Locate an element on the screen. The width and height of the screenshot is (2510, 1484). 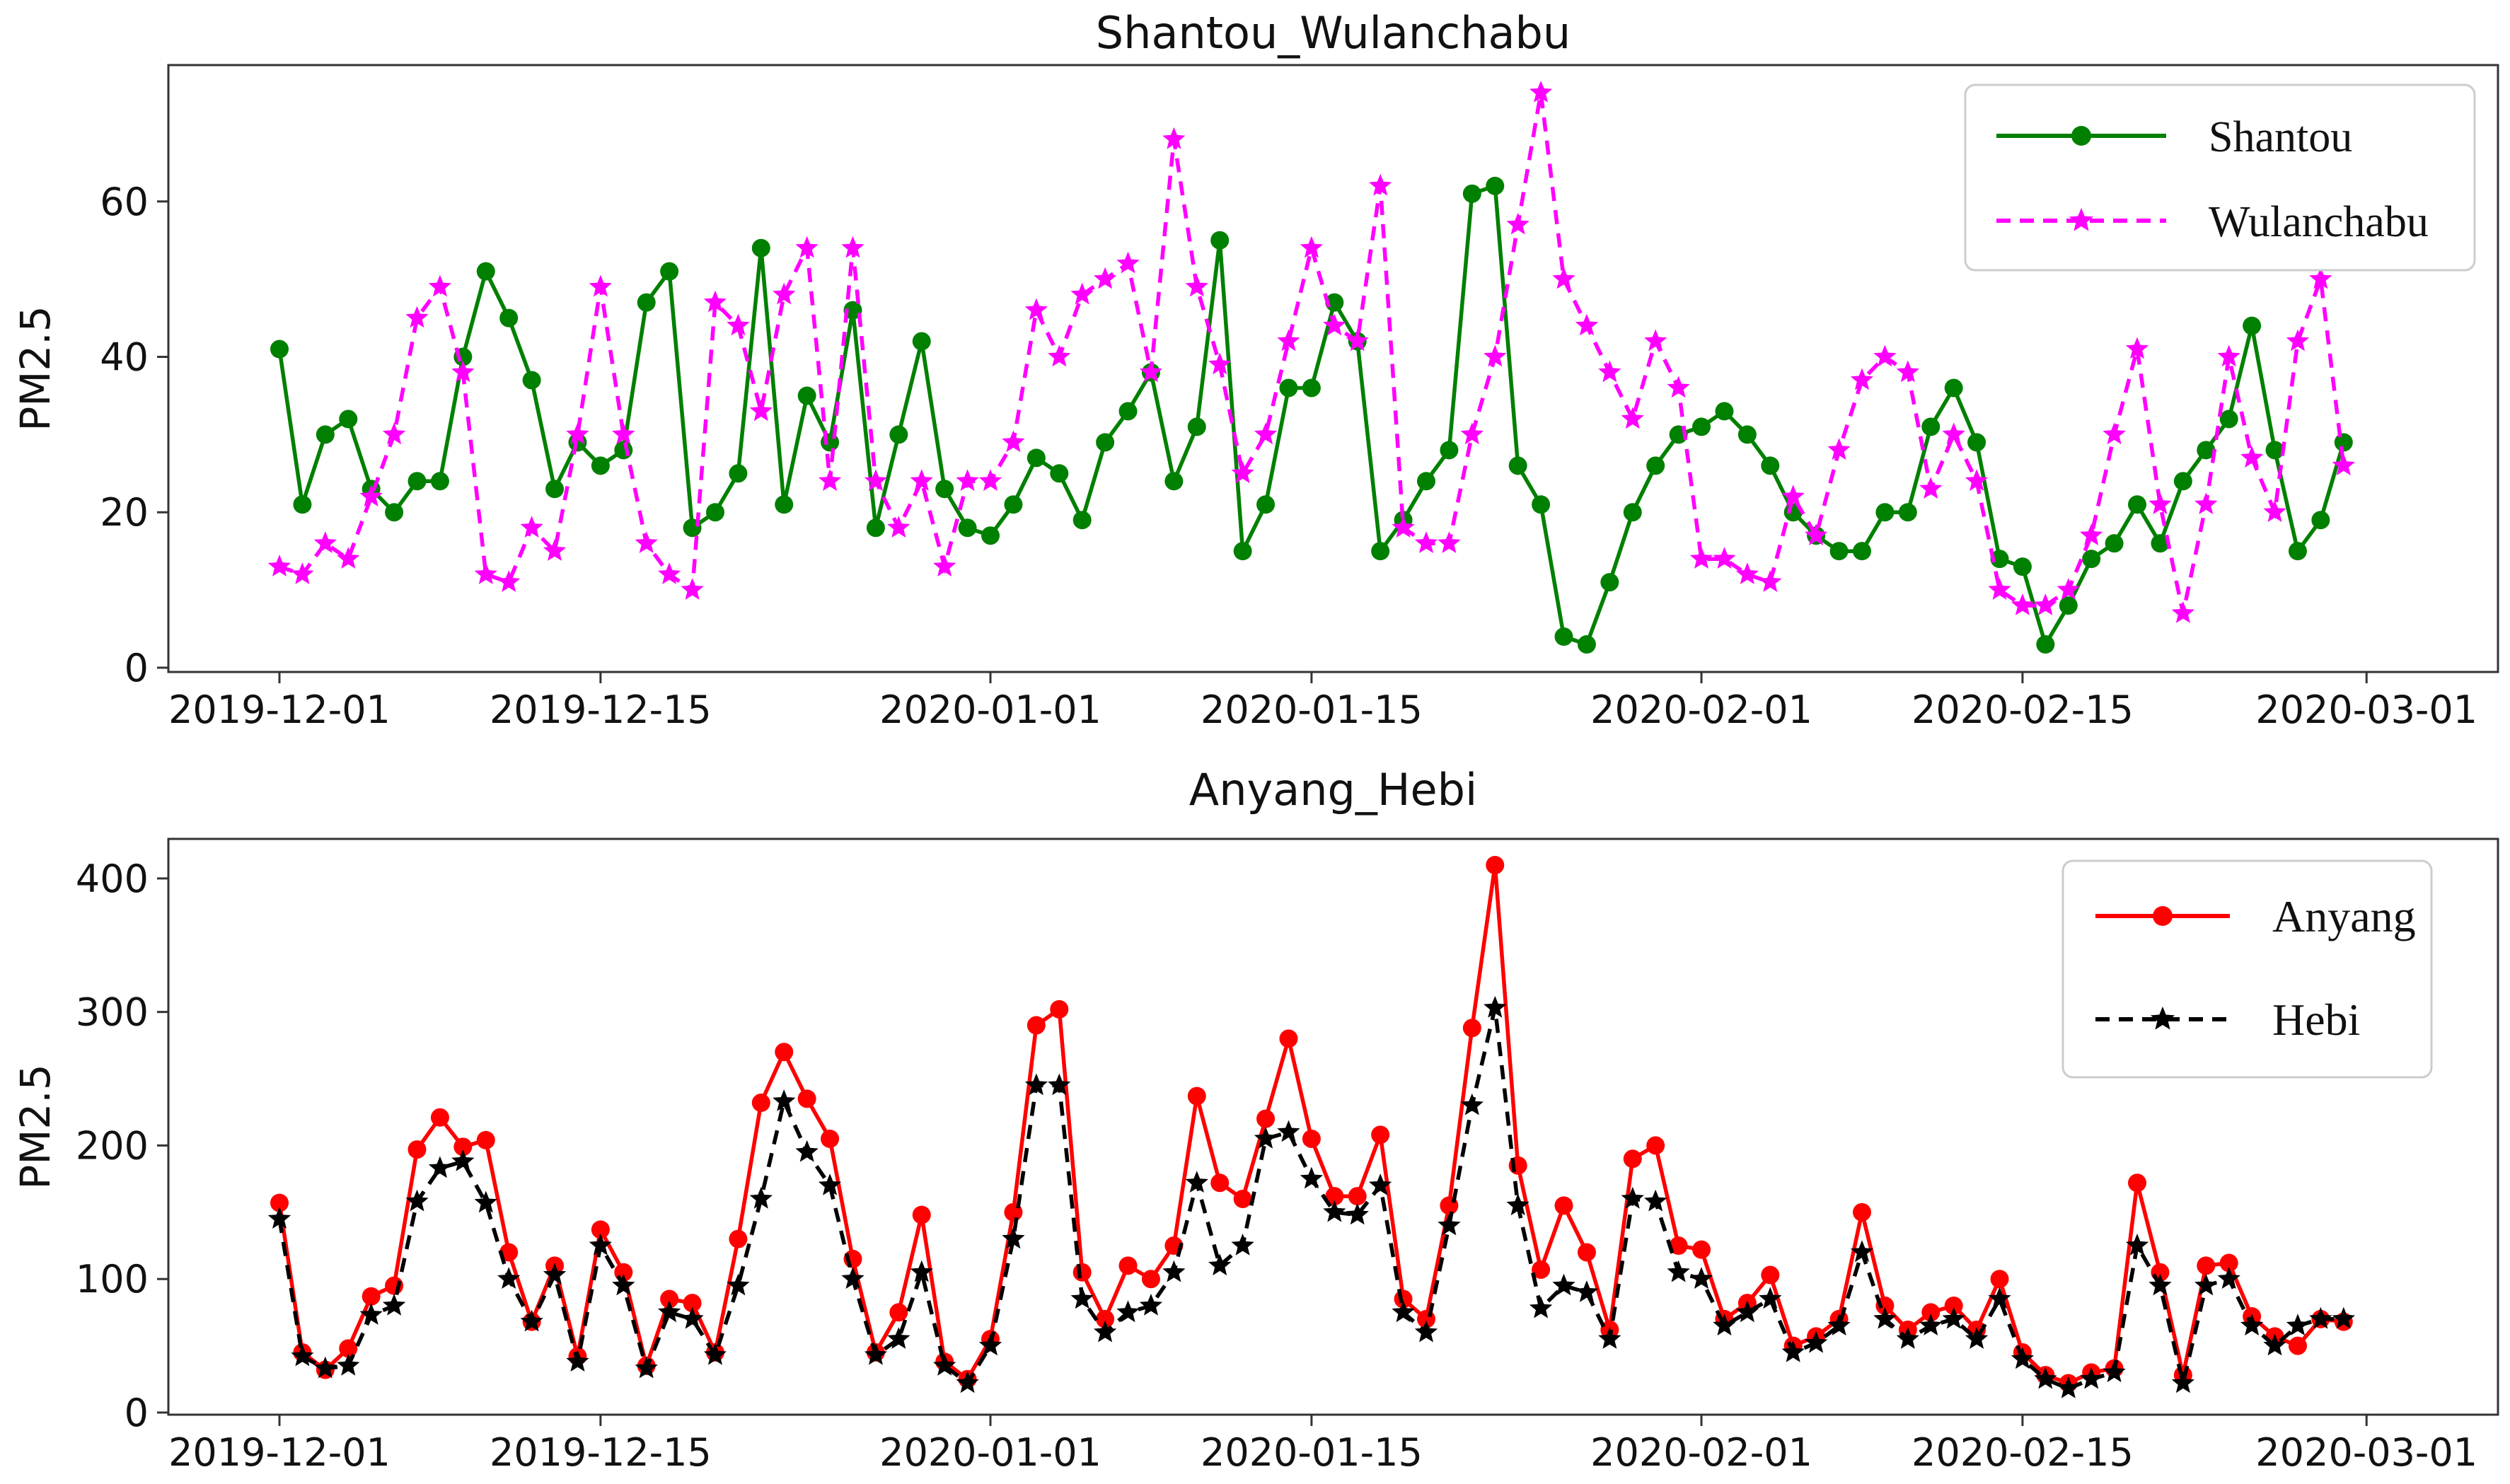
y-tick-label: 400 is located at coordinates (112, 879).